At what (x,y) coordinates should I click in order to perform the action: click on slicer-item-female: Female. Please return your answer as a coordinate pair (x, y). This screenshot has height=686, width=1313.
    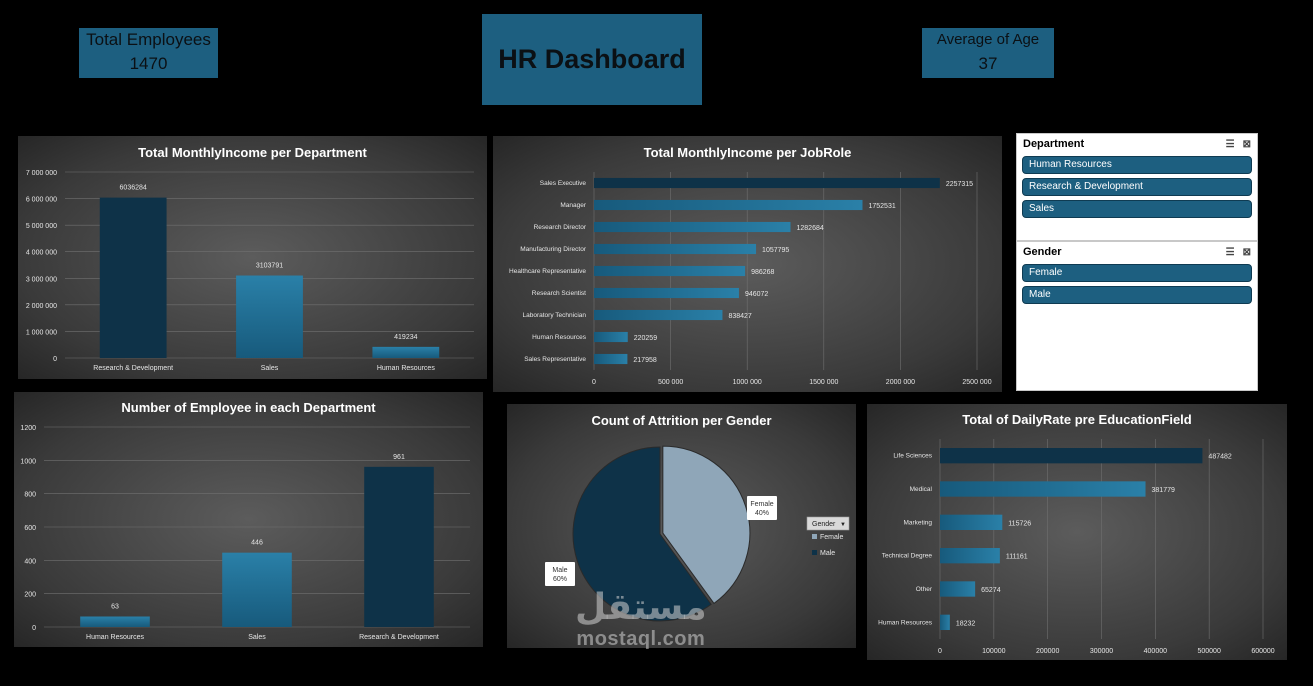
    Looking at the image, I should click on (1137, 273).